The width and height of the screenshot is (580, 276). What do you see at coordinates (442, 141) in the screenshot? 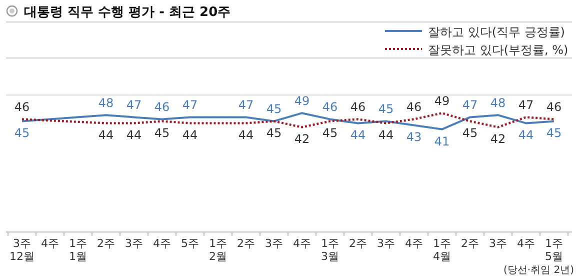
I see `data-label: 41` at bounding box center [442, 141].